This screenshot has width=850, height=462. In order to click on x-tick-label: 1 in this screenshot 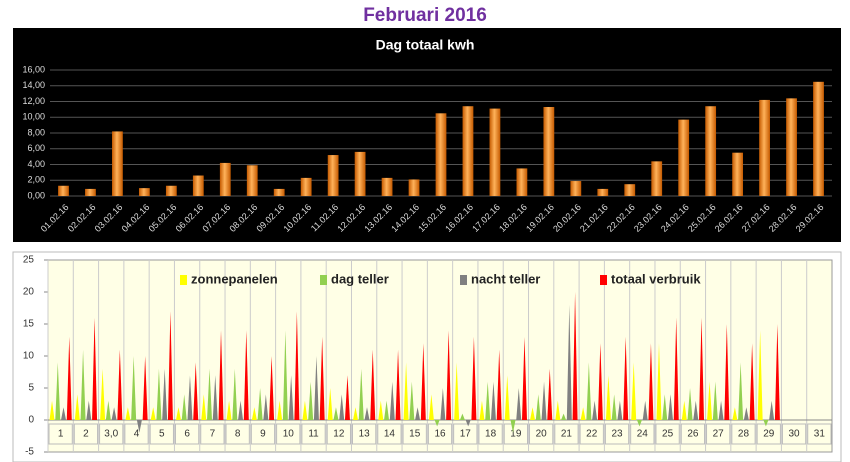, I will do `click(61, 434)`.